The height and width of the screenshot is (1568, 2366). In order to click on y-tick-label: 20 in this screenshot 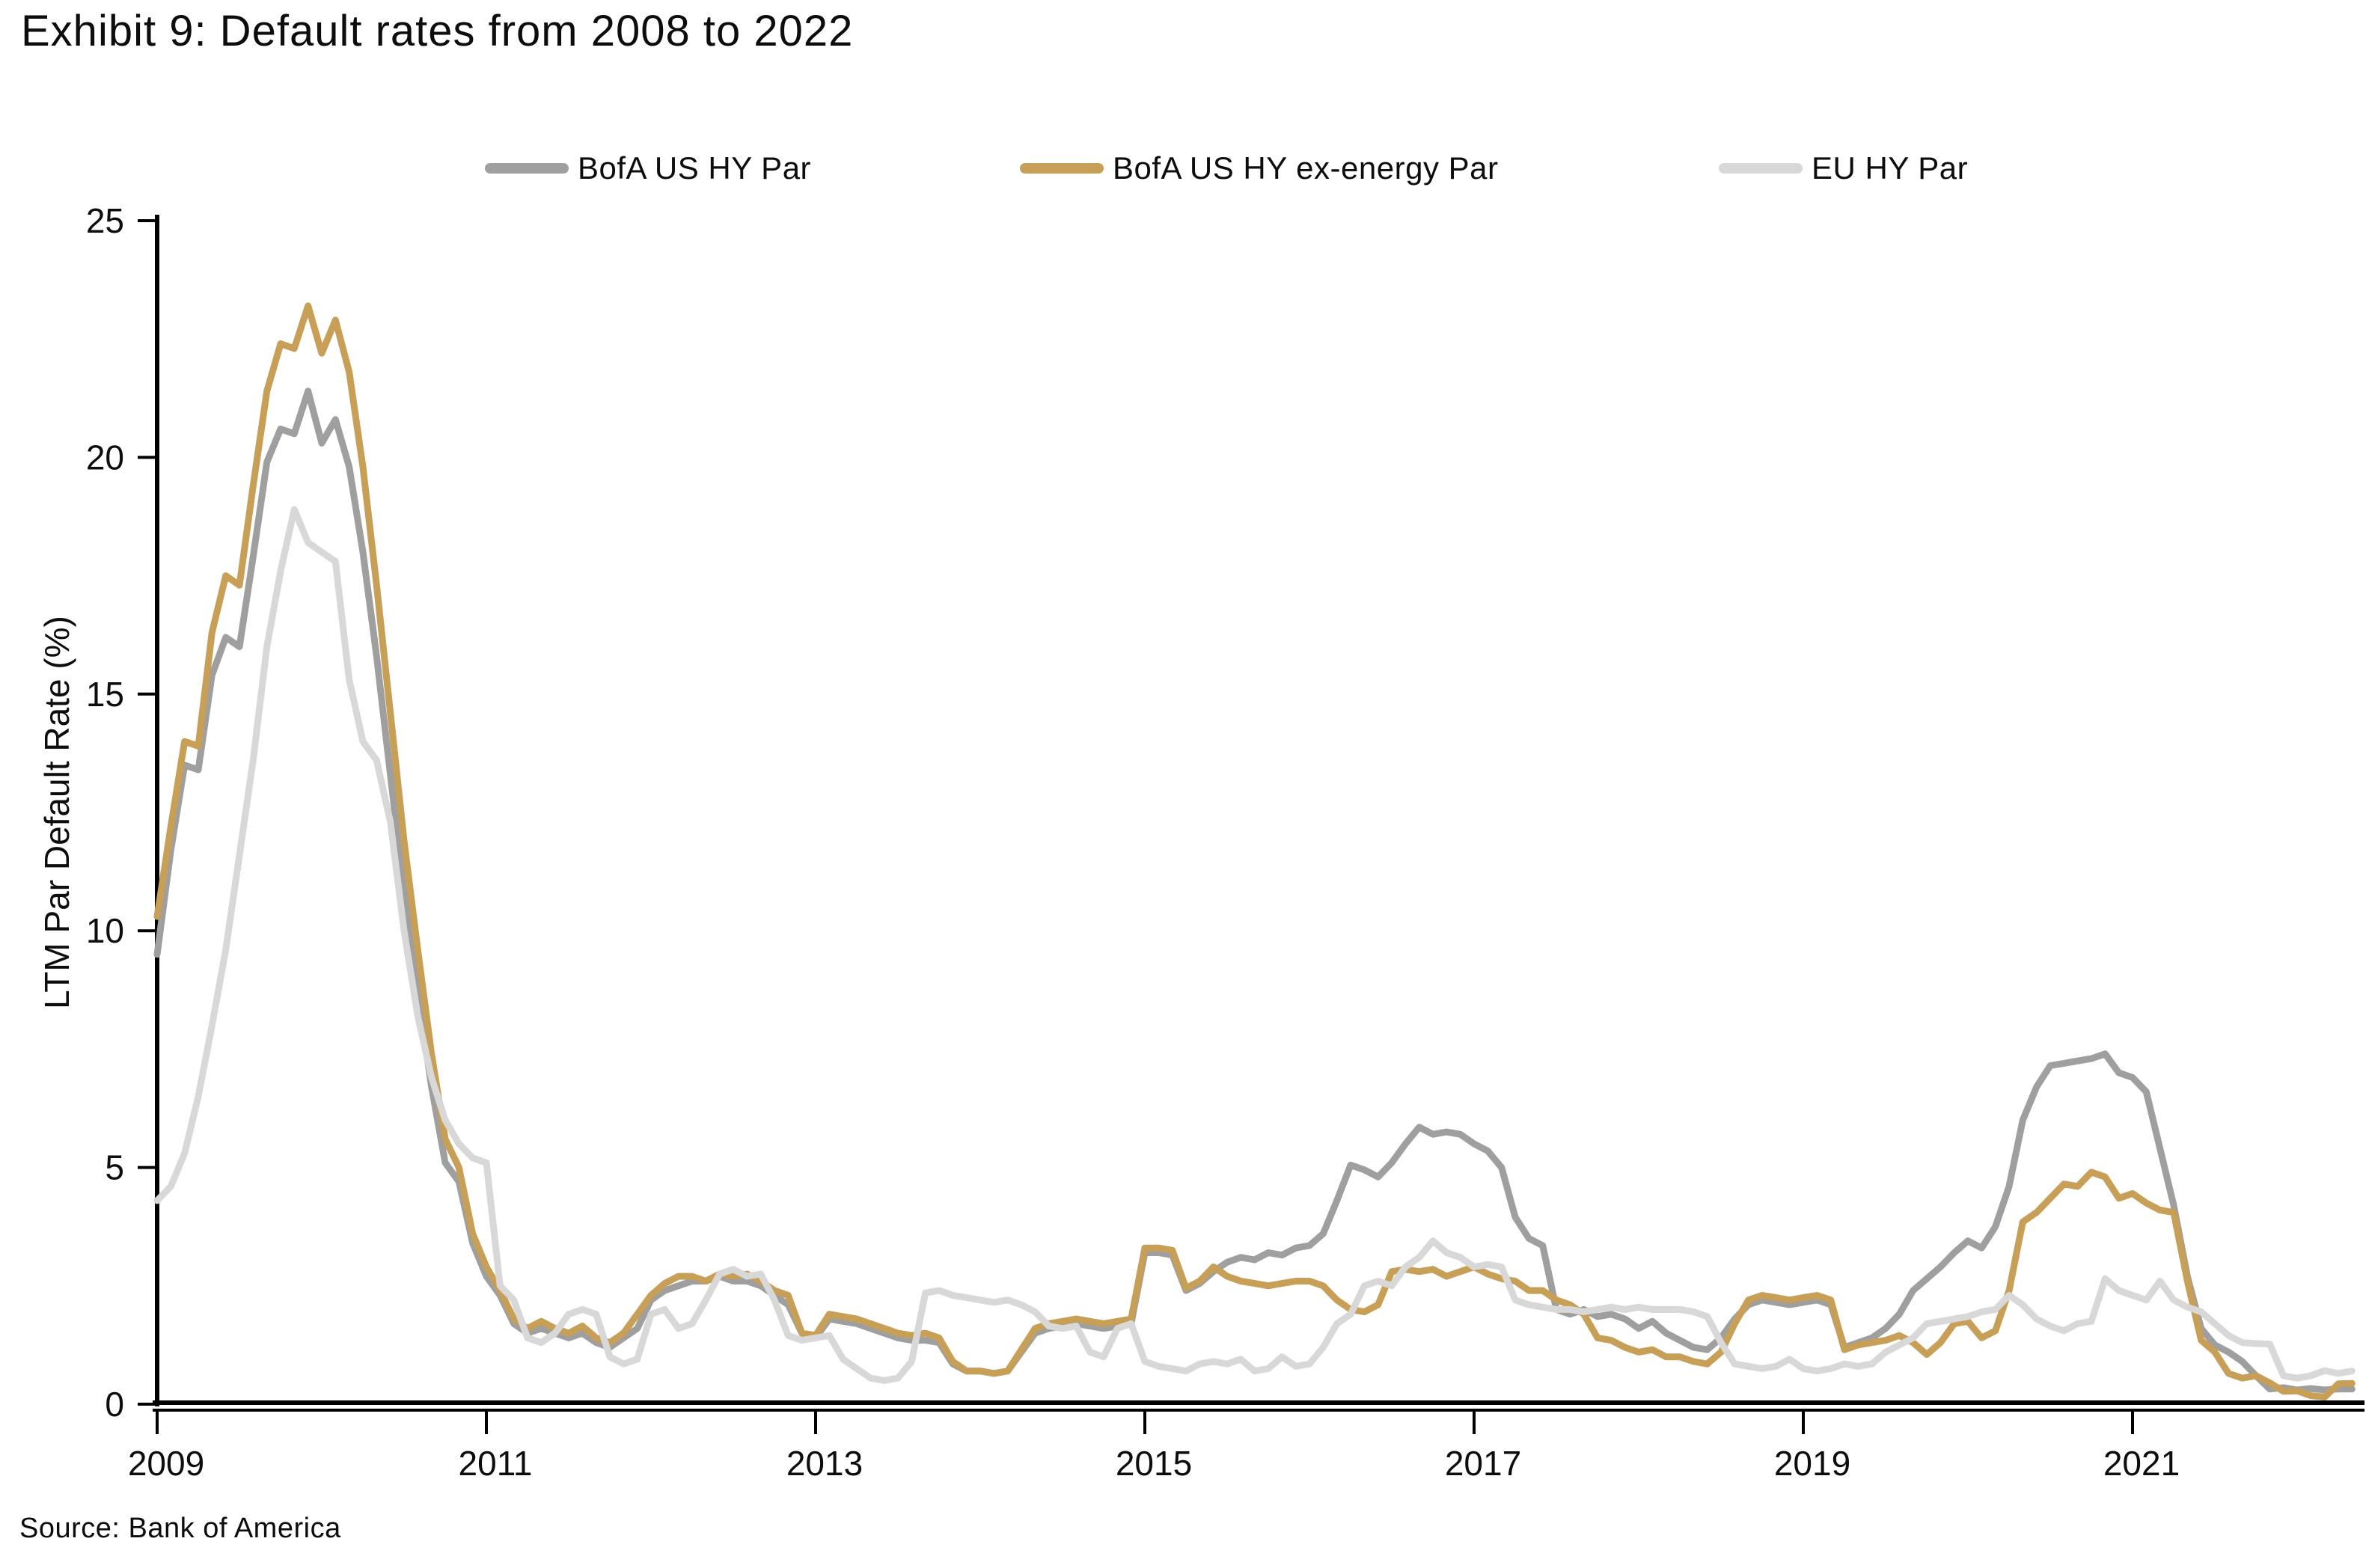, I will do `click(105, 458)`.